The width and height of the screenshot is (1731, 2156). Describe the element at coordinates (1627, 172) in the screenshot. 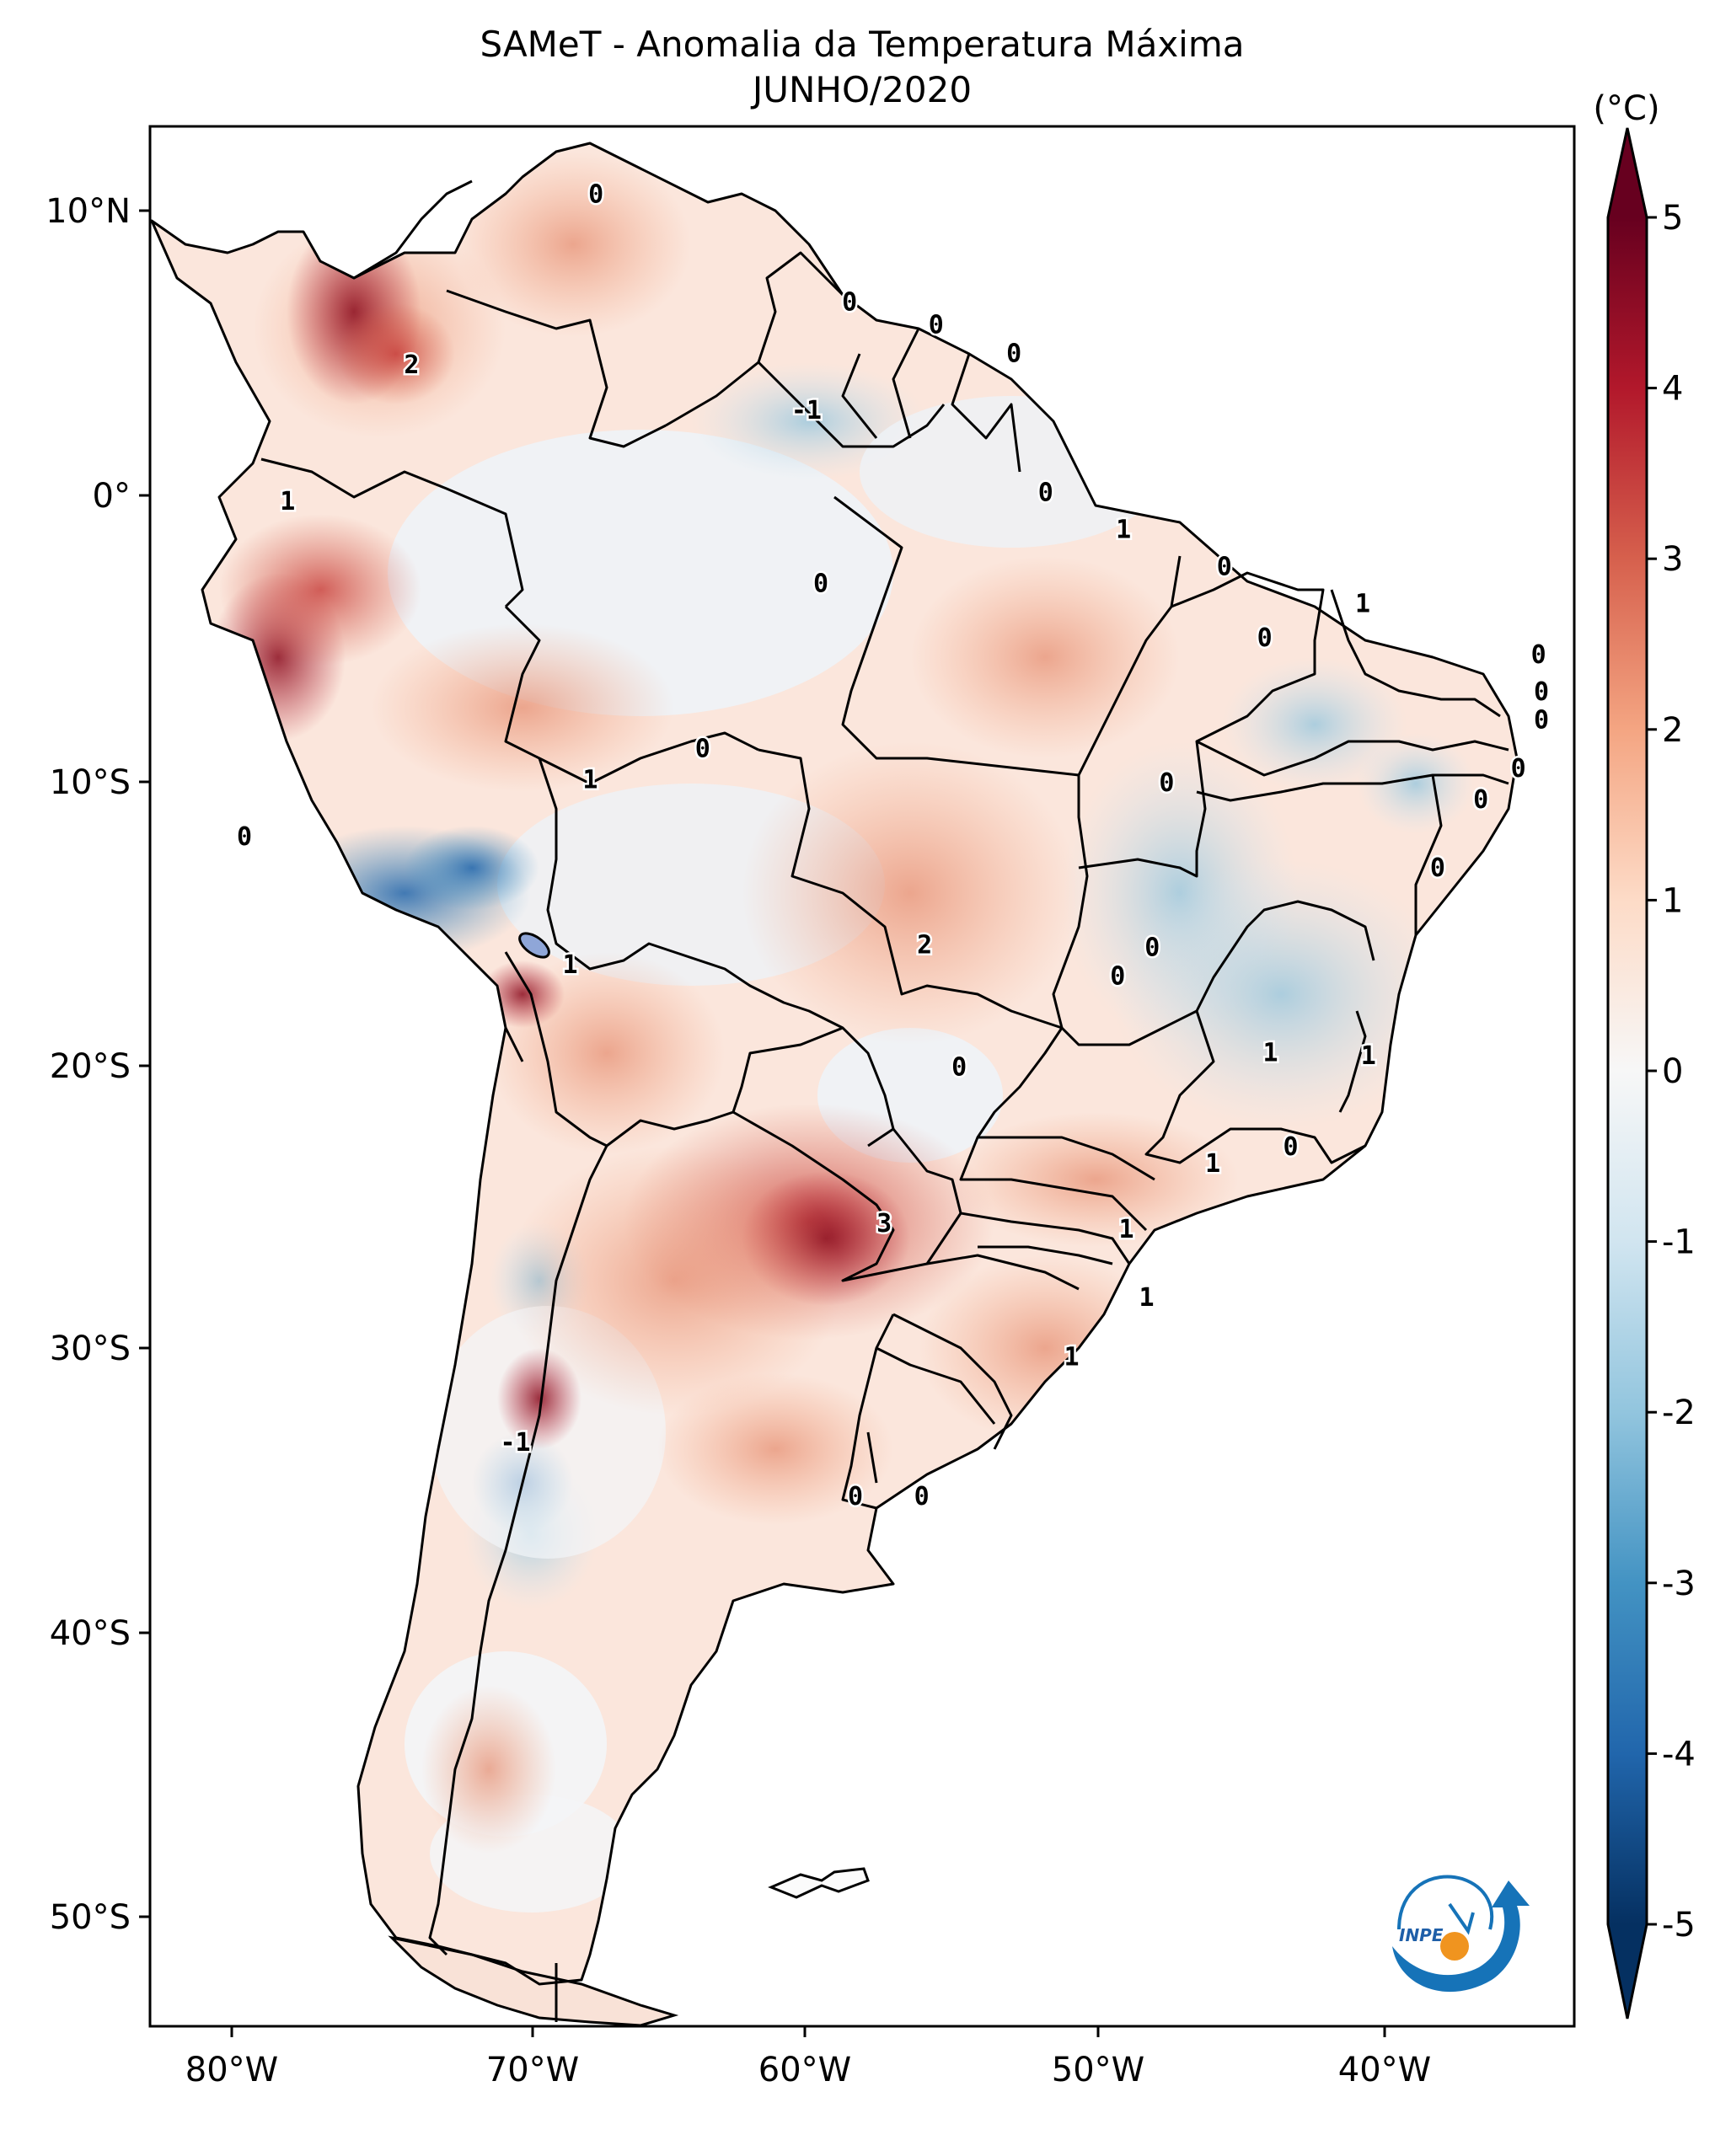

I see `colorbar-top-arrow` at that location.